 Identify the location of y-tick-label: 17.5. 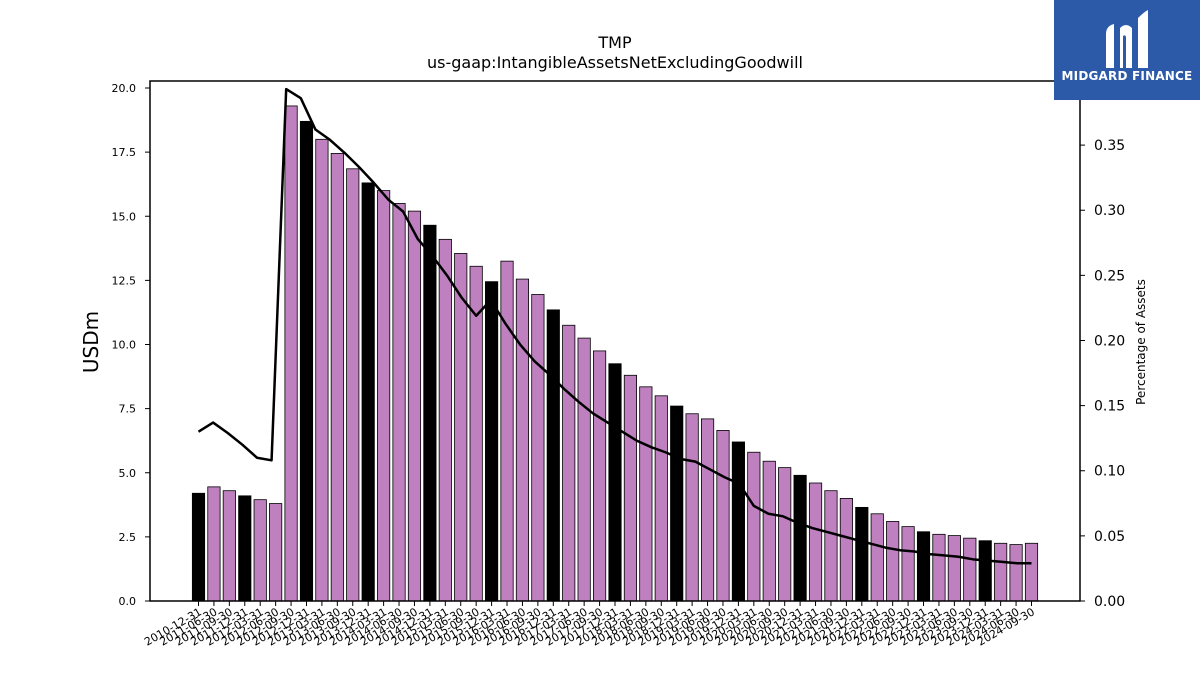
(124, 152).